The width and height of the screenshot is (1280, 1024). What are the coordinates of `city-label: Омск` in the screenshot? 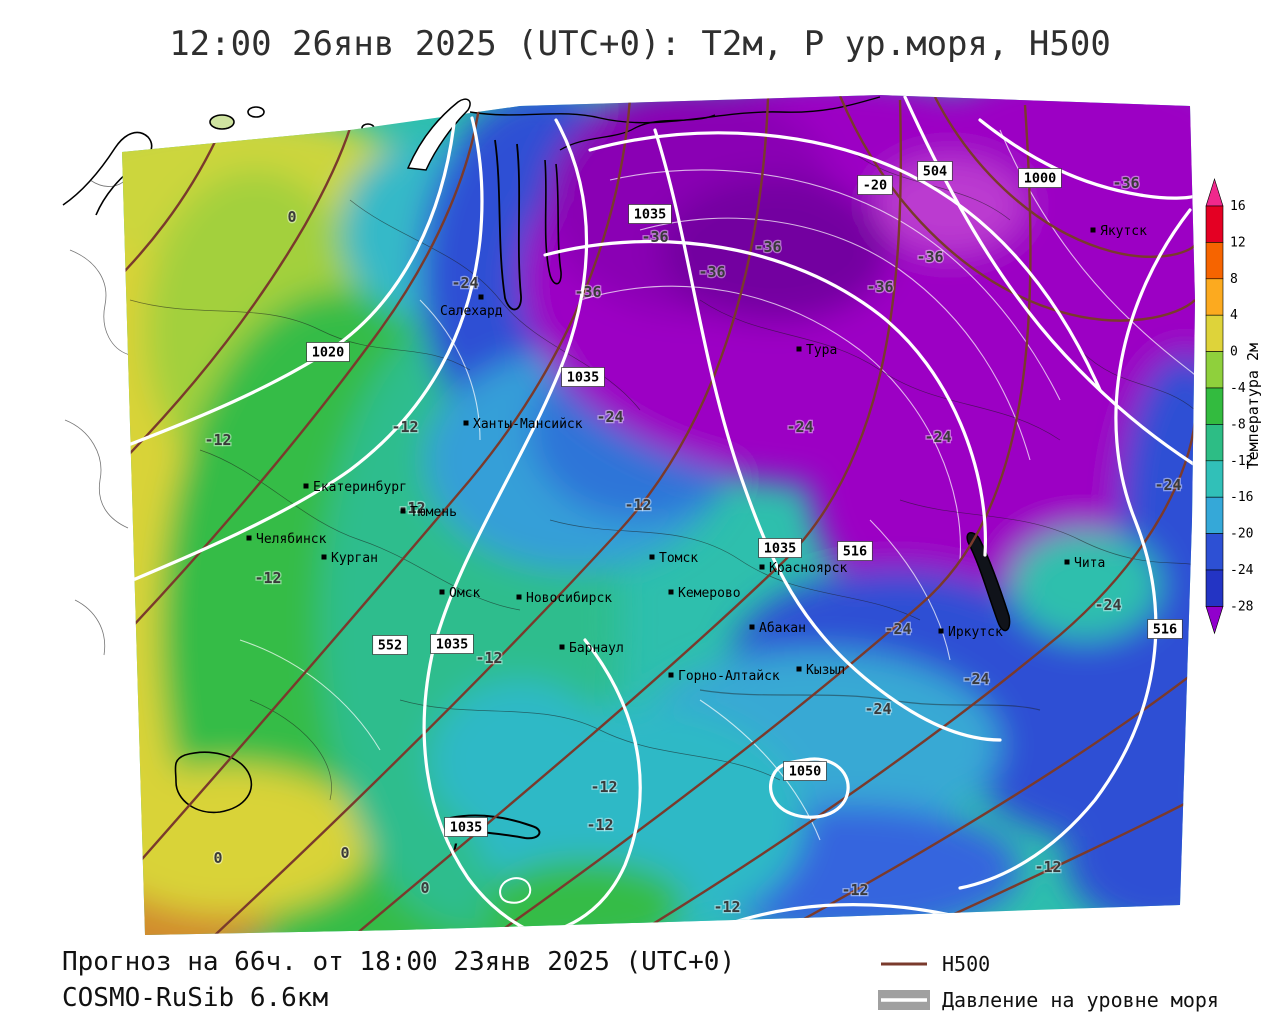 It's located at (464, 593).